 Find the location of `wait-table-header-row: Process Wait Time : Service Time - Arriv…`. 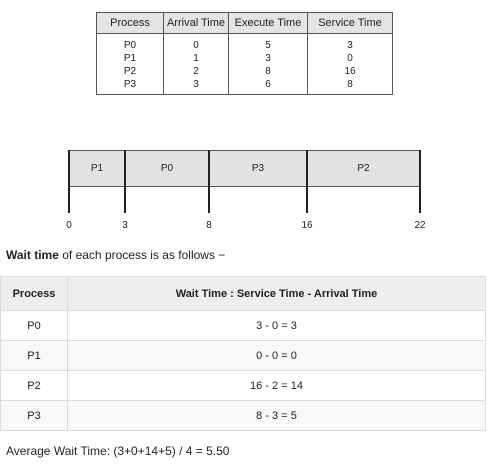

wait-table-header-row: Process Wait Time : Service Time - Arriv… is located at coordinates (243, 293).